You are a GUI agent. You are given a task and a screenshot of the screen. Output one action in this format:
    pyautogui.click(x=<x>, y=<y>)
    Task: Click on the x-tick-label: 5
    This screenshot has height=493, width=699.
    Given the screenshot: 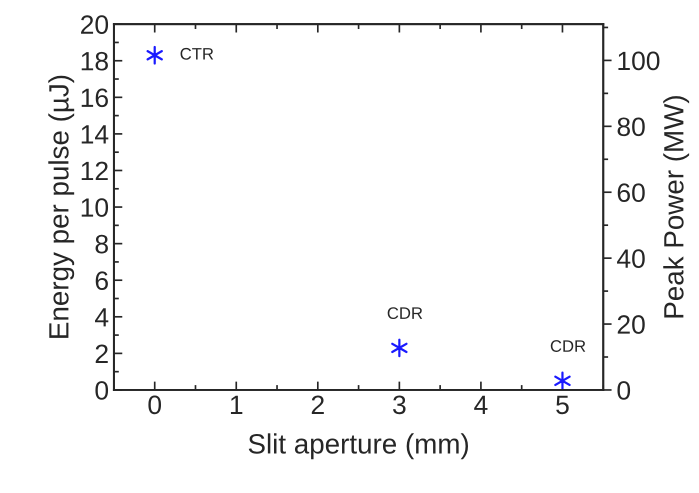 What is the action you would take?
    pyautogui.click(x=562, y=405)
    